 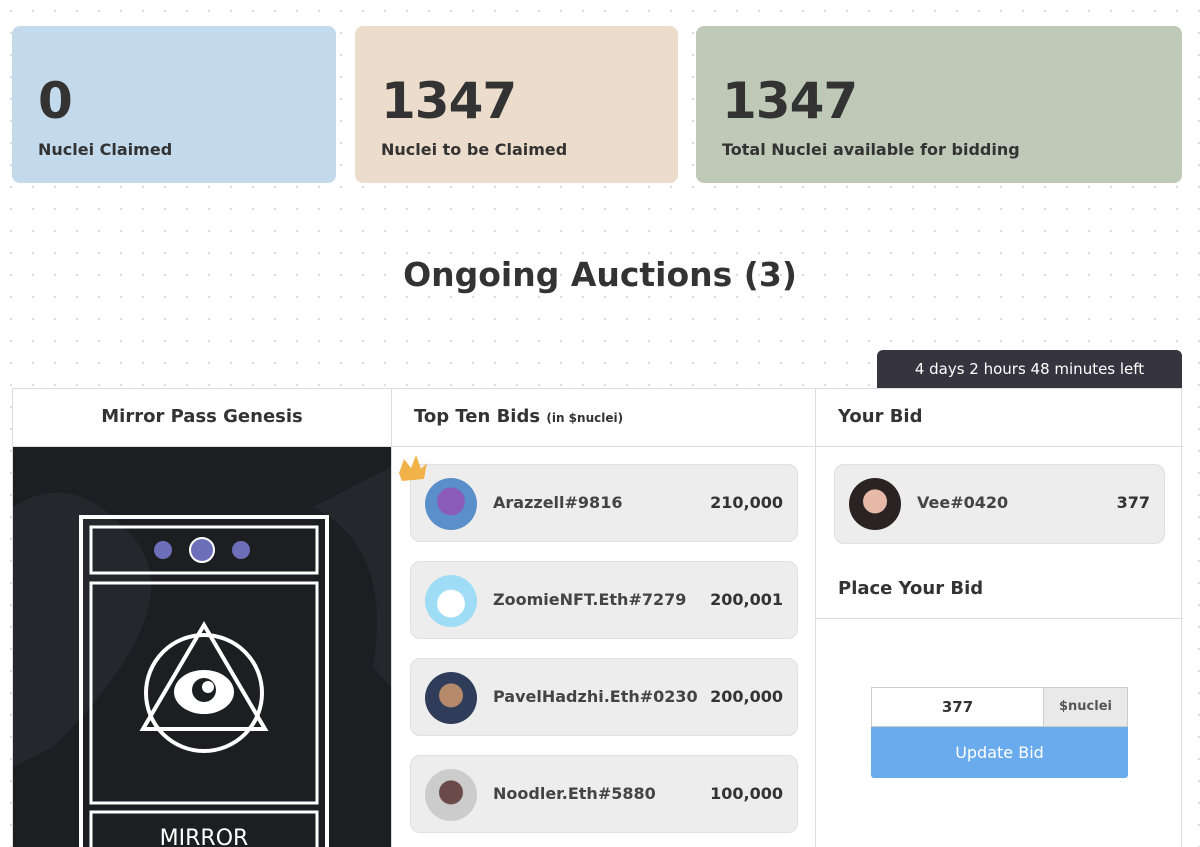 What do you see at coordinates (585, 418) in the screenshot?
I see `bids-unit: (in $nuclei)` at bounding box center [585, 418].